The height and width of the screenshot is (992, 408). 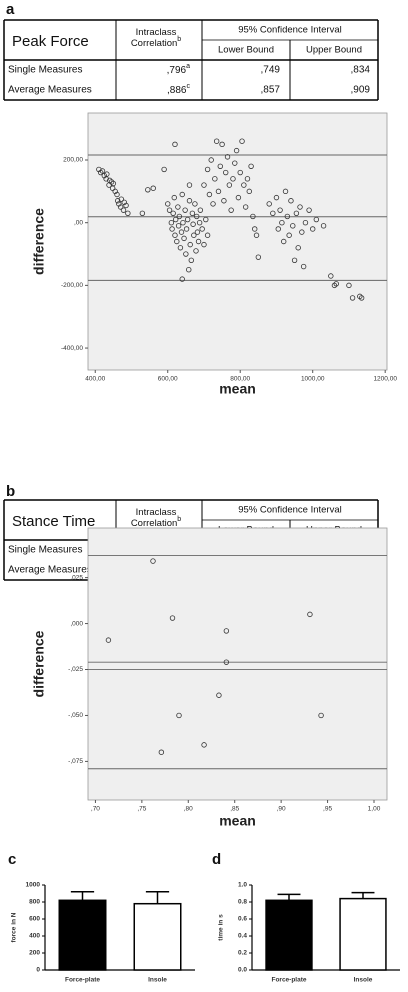 What do you see at coordinates (75, 669) in the screenshot?
I see `y-tick-label: -,025` at bounding box center [75, 669].